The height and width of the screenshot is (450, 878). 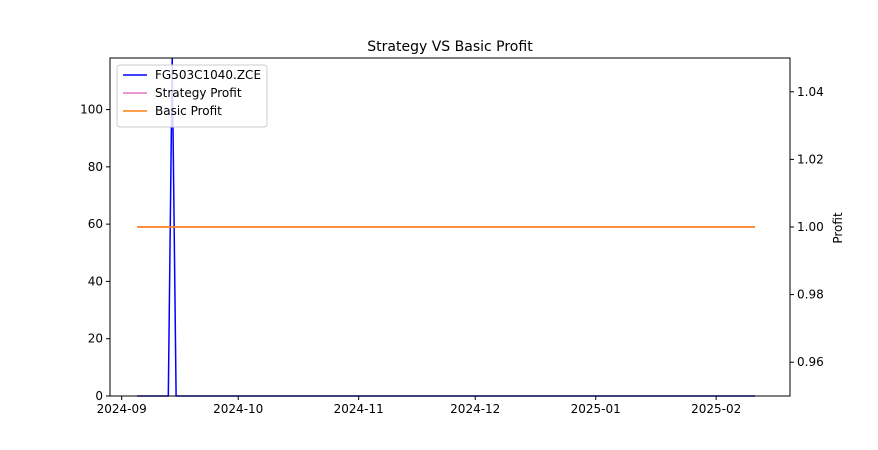 I want to click on y-right-tick-label: 0.98, so click(x=810, y=295).